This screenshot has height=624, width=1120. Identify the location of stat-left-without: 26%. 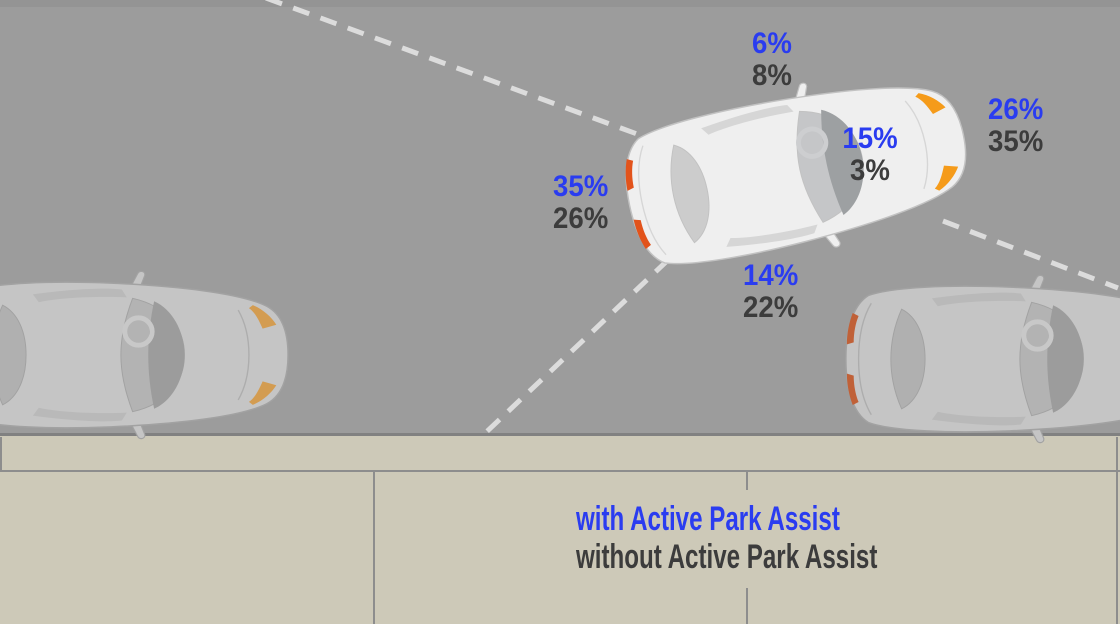
(581, 218).